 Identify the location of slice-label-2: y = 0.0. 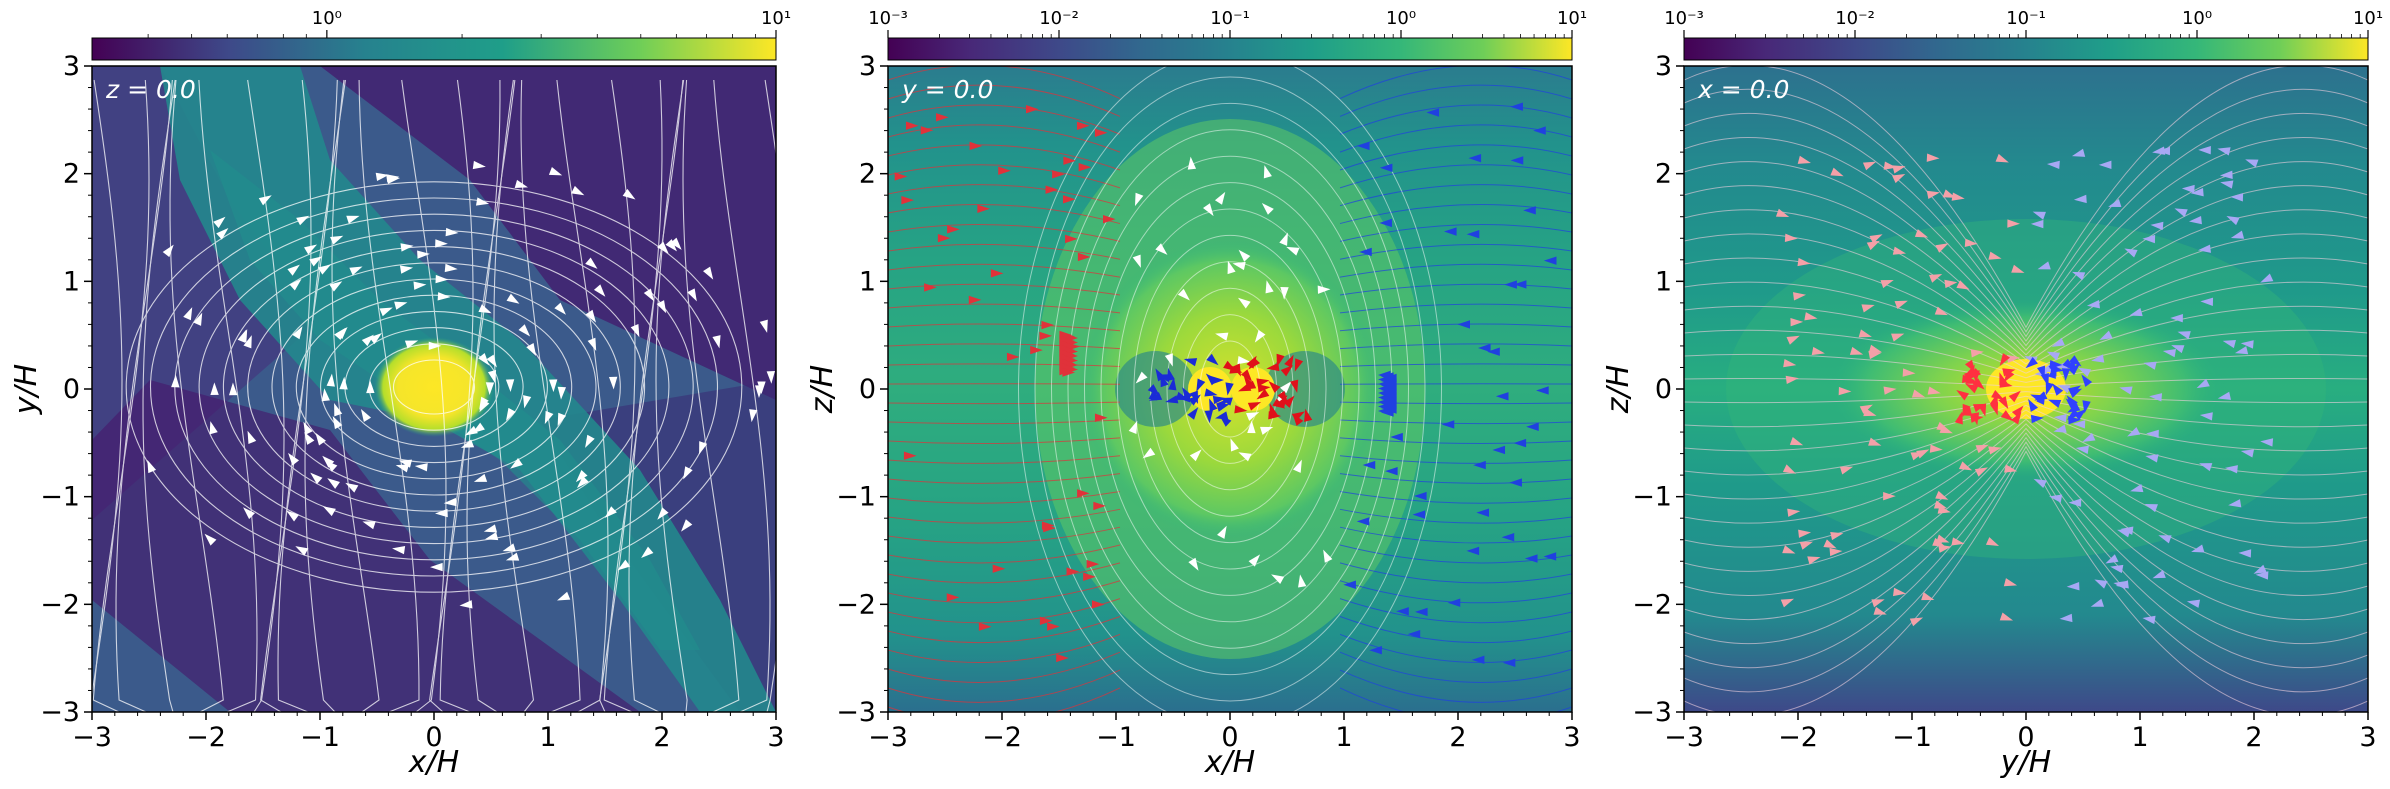
(947, 89).